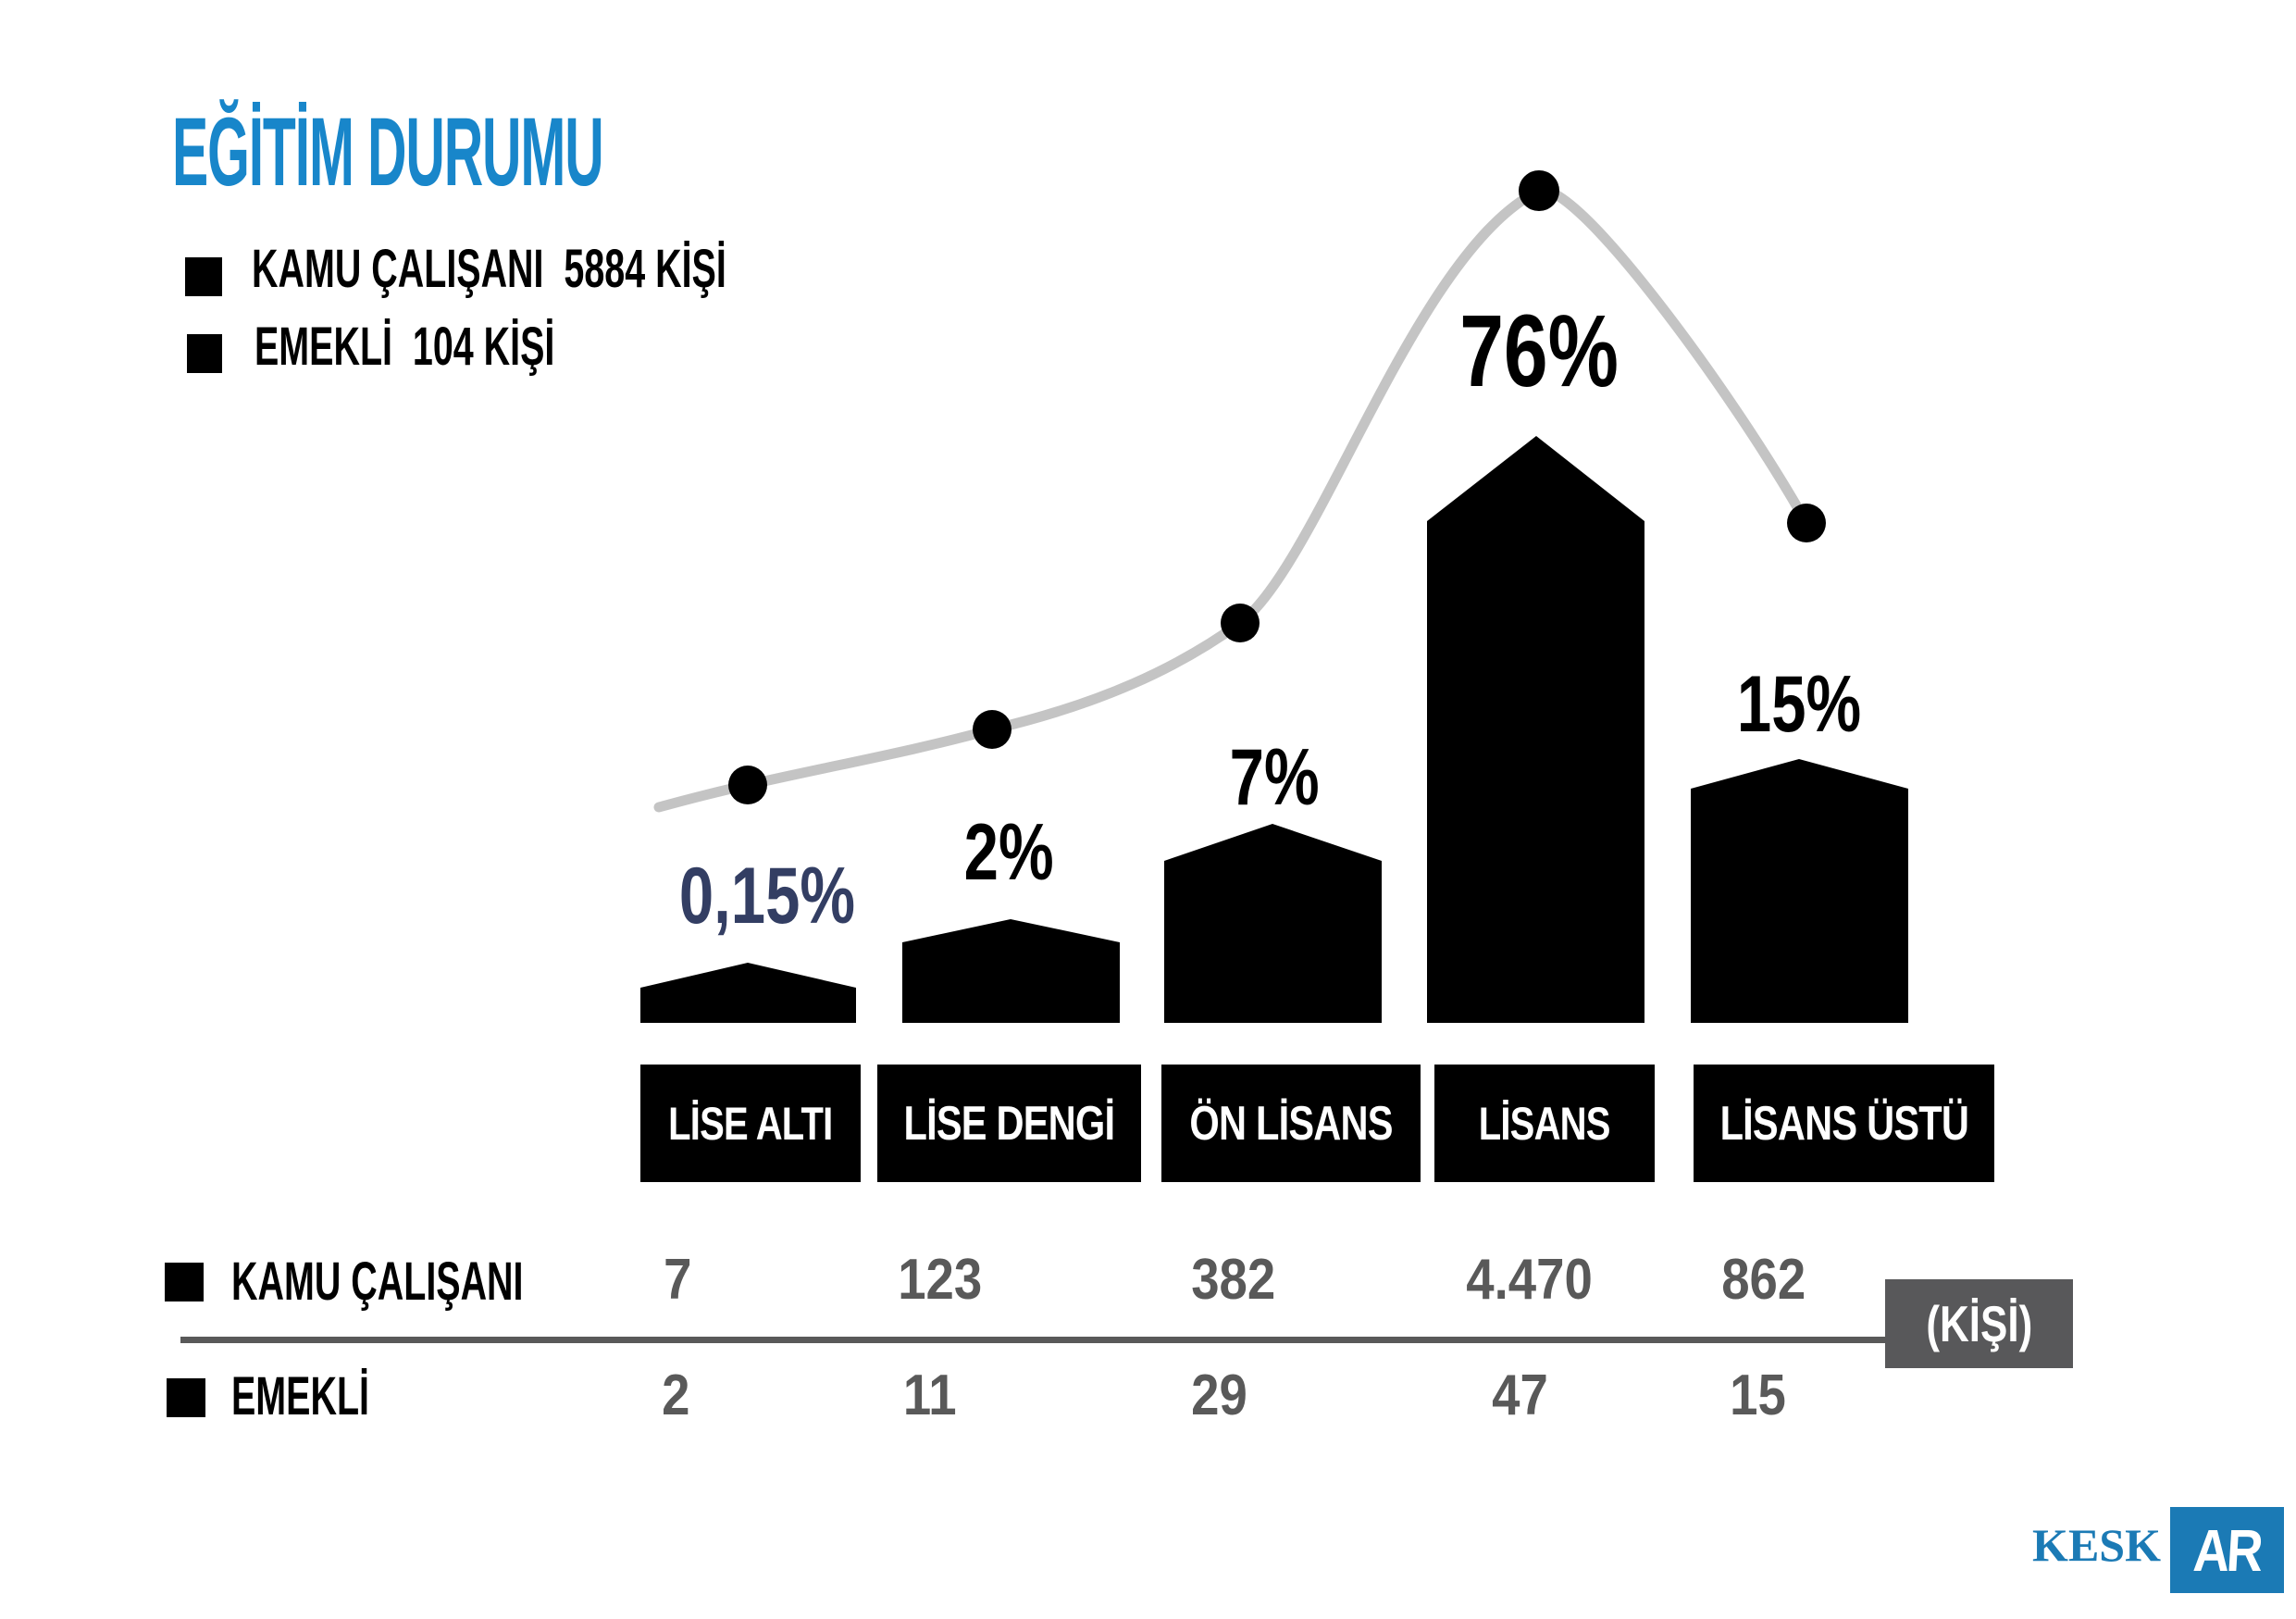  What do you see at coordinates (1011, 971) in the screenshot?
I see `bar-lise-dengi` at bounding box center [1011, 971].